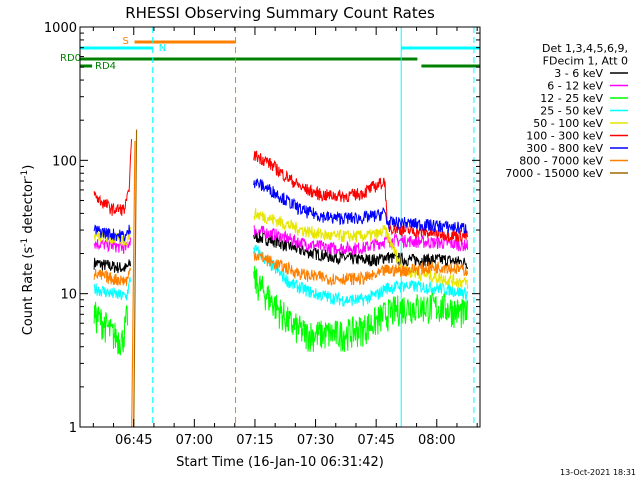 Image resolution: width=640 pixels, height=480 pixels. Describe the element at coordinates (133, 440) in the screenshot. I see `x-tick-label: 06:45` at that location.